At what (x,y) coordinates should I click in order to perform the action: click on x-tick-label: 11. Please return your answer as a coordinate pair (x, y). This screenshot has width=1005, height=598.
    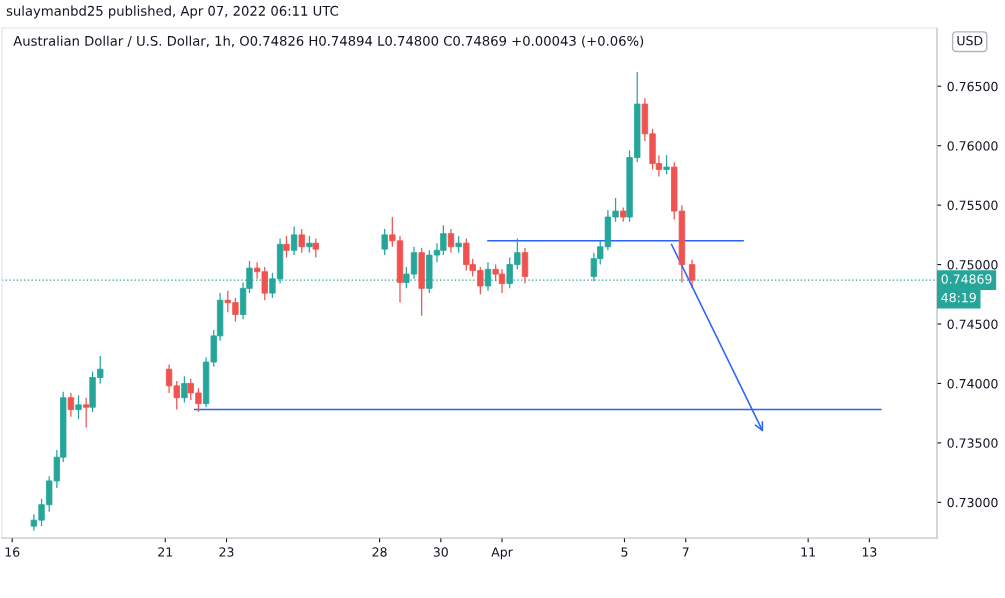
    Looking at the image, I should click on (808, 552).